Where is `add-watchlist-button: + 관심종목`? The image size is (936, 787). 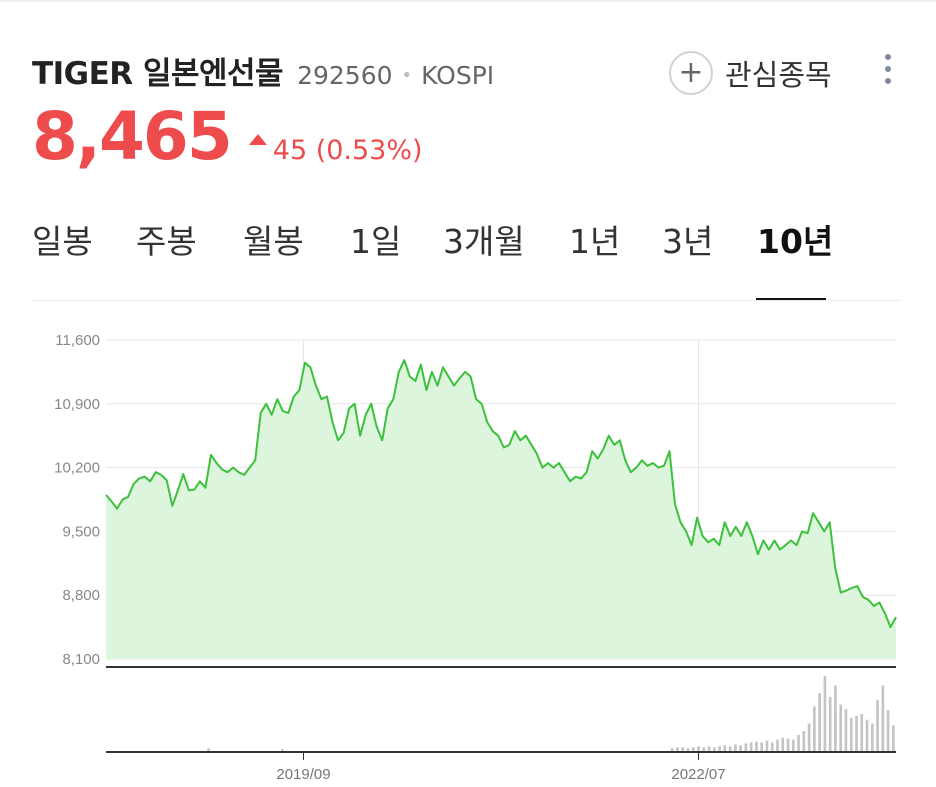 add-watchlist-button: + 관심종목 is located at coordinates (750, 73).